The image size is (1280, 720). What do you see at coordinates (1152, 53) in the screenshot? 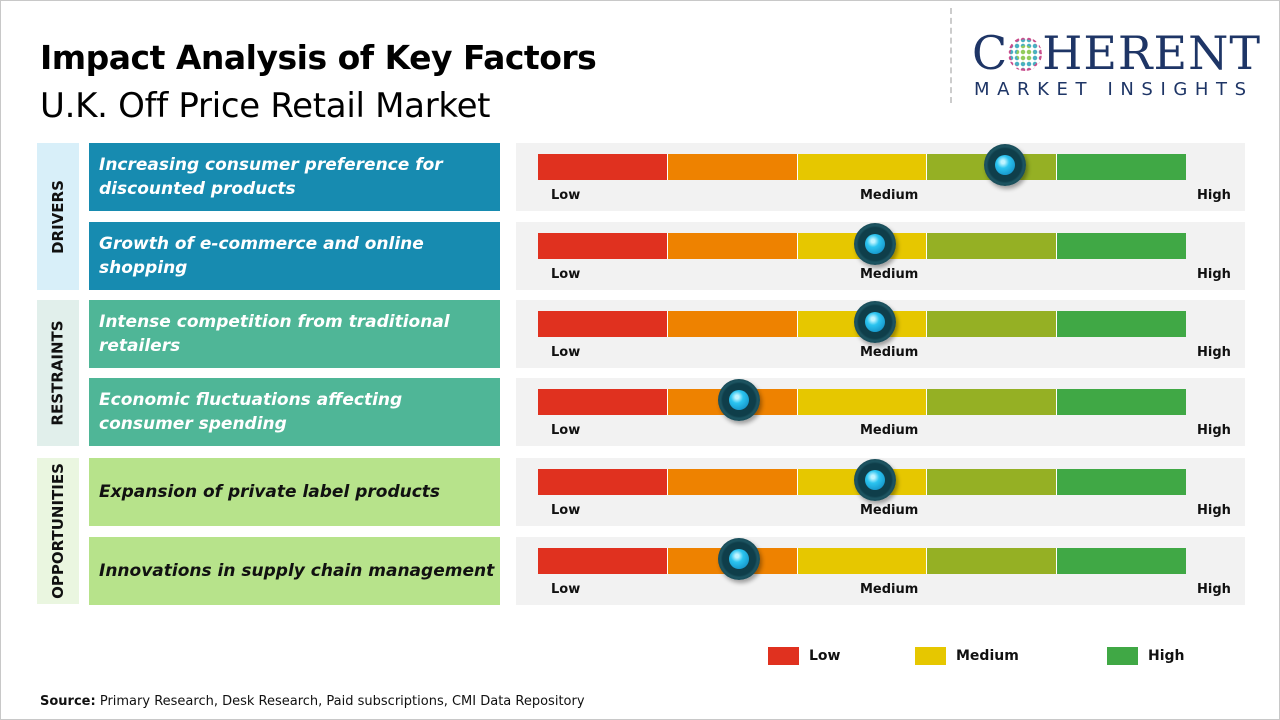
I see `logo-word: HERENT` at bounding box center [1152, 53].